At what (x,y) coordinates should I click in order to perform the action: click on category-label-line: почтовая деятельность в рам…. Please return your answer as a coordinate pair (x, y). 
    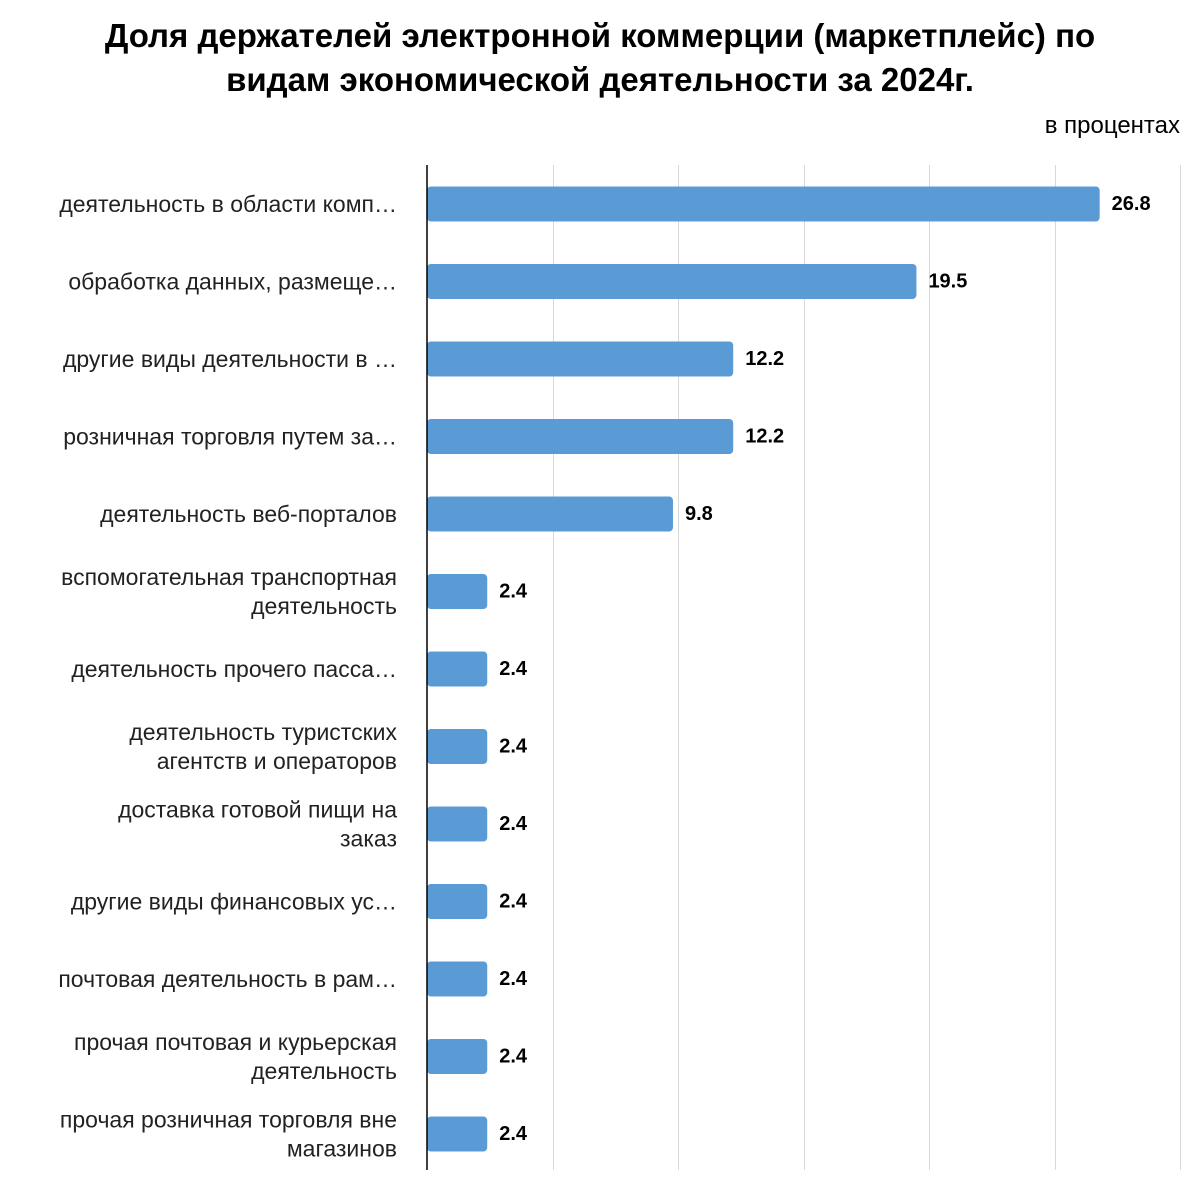
    Looking at the image, I should click on (227, 979).